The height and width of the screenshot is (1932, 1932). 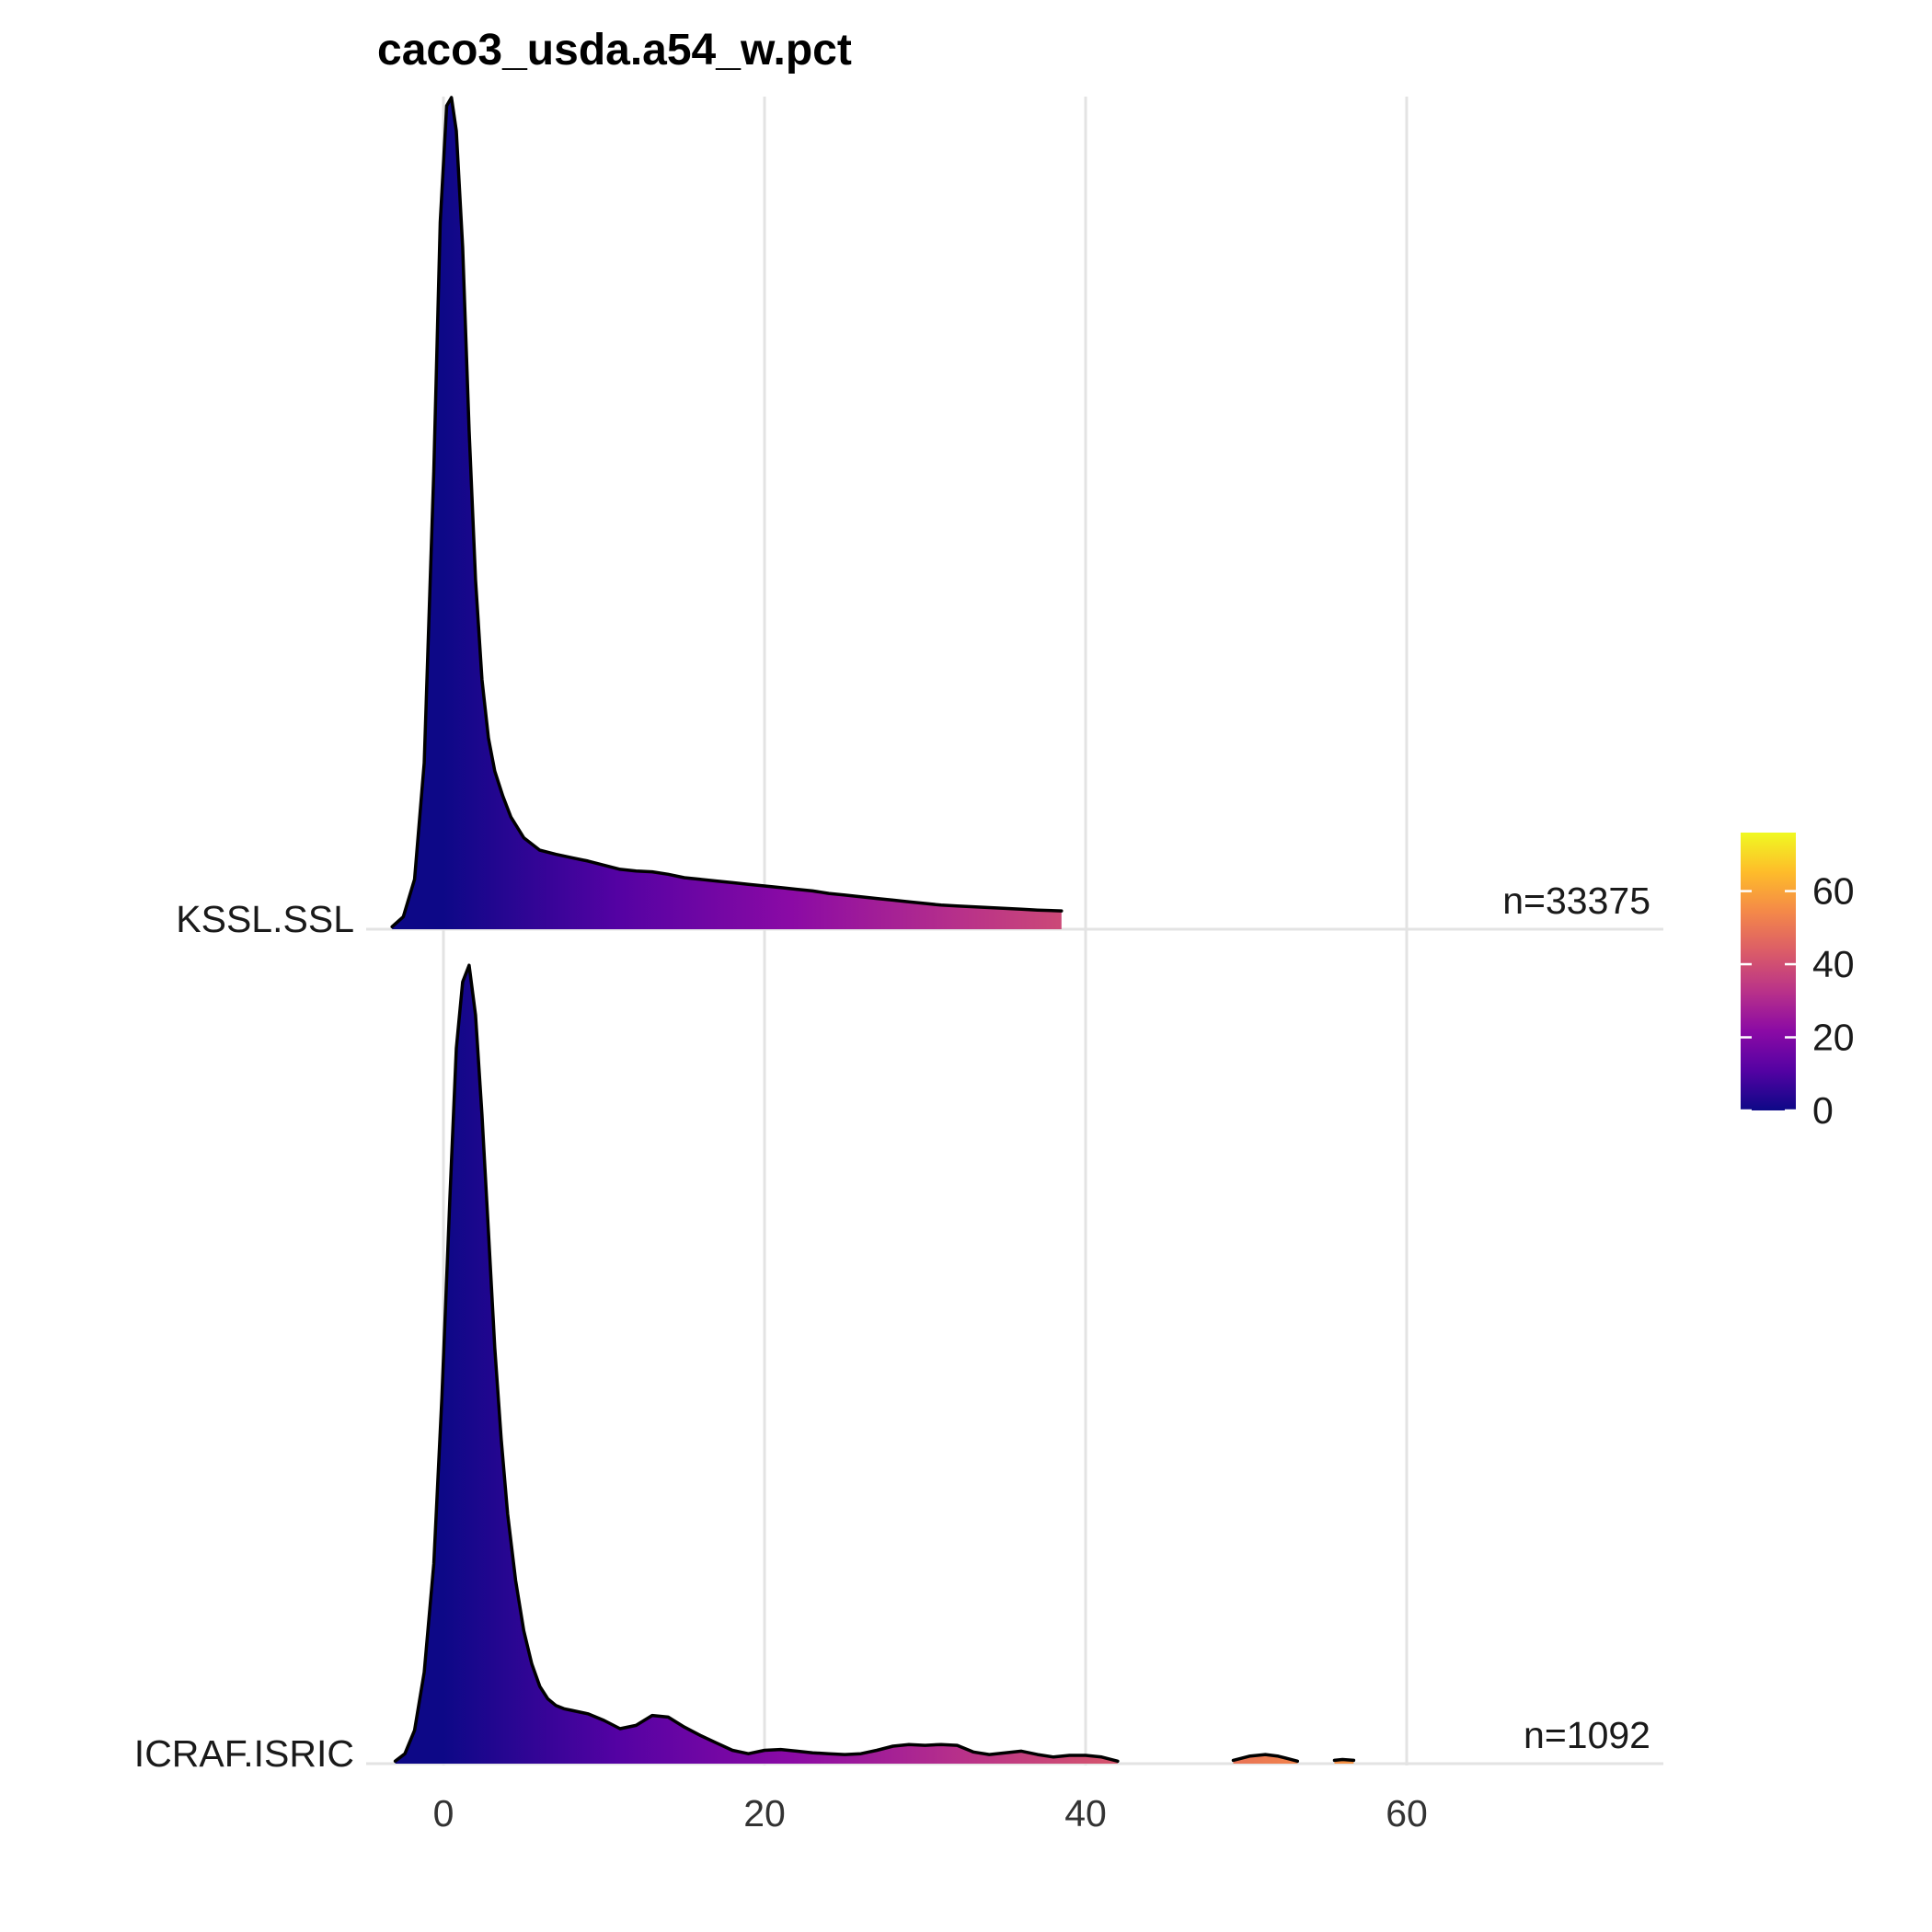 I want to click on colorbar-tick-label: 20, so click(x=1833, y=1038).